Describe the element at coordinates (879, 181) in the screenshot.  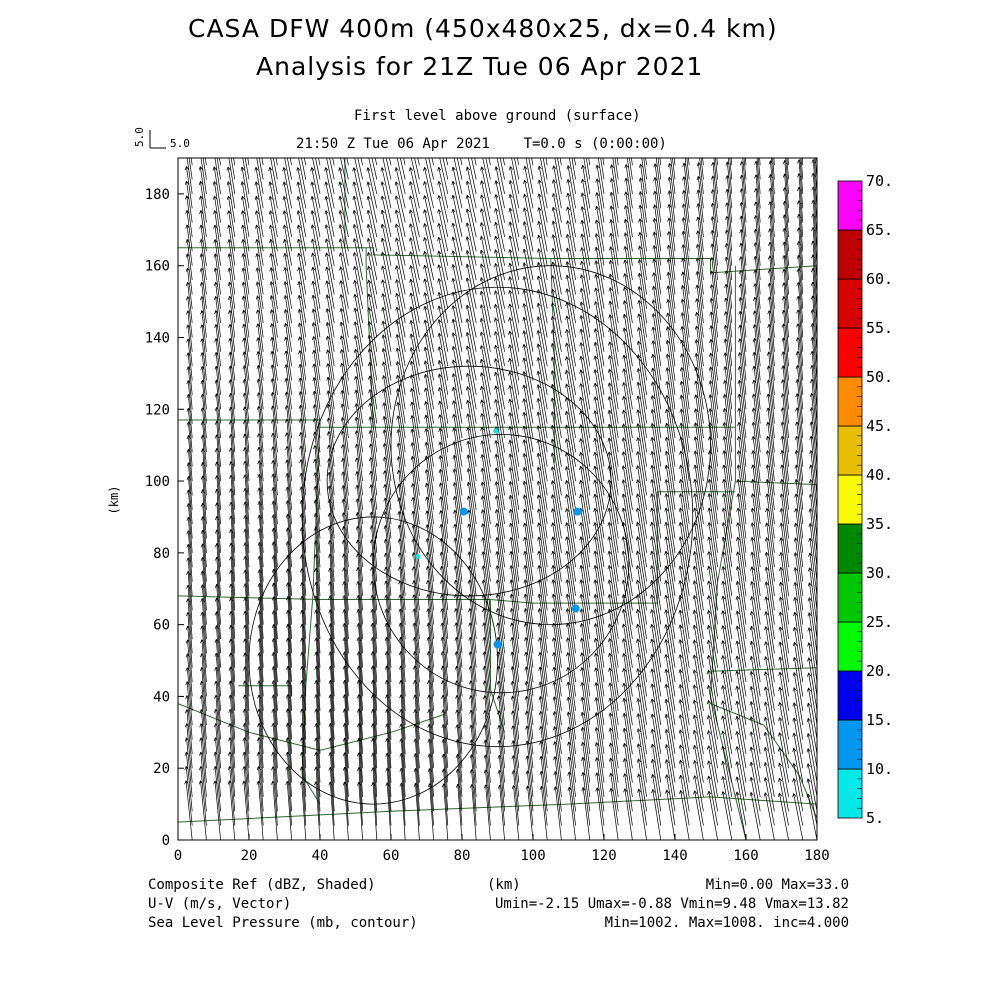
I see `colorbar-label: 70.` at that location.